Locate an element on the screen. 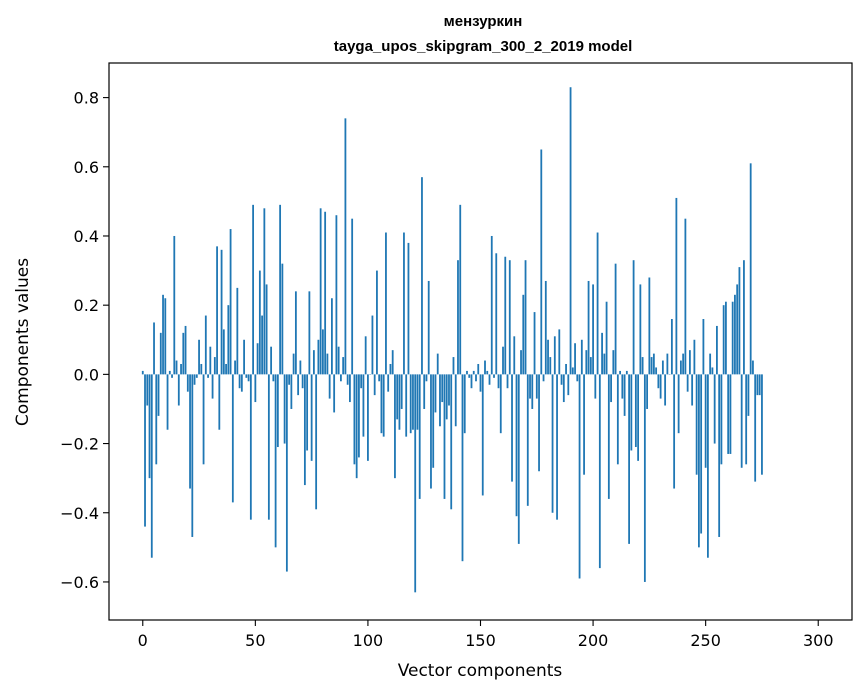  x-tick-label: 150 is located at coordinates (480, 640).